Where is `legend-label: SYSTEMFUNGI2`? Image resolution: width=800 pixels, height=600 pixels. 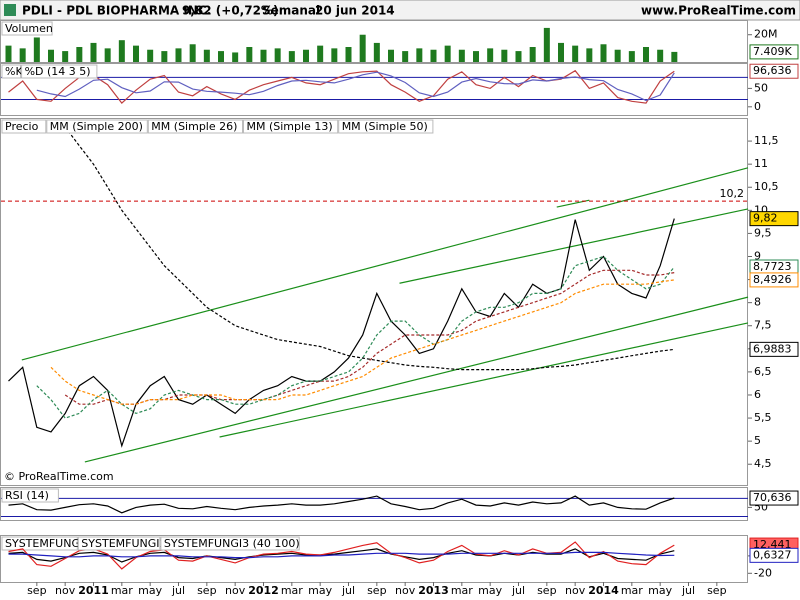 legend-label: SYSTEMFUNGI2 is located at coordinates (123, 543).